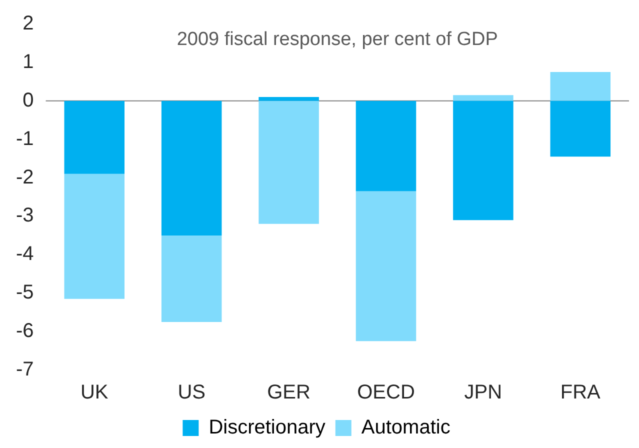 This screenshot has height=448, width=639. What do you see at coordinates (288, 393) in the screenshot?
I see `x-tick-label: GER` at bounding box center [288, 393].